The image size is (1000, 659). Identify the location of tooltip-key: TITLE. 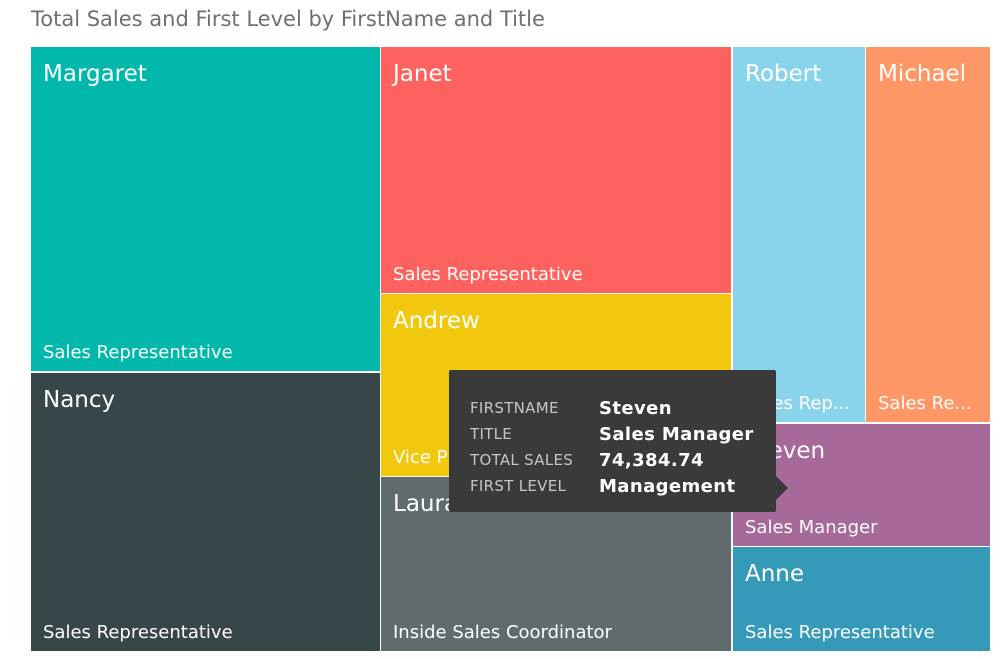
(491, 434).